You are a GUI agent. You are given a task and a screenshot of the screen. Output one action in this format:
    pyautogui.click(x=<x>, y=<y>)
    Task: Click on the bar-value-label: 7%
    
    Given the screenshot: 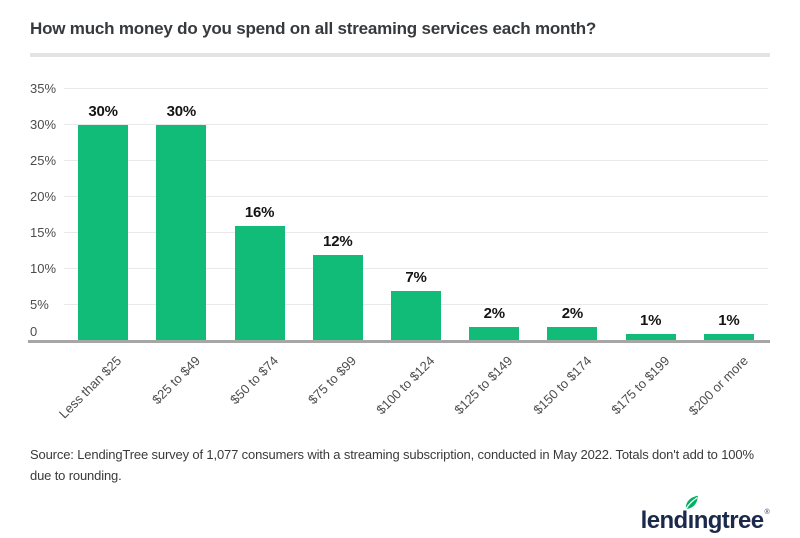 What is the action you would take?
    pyautogui.click(x=416, y=277)
    